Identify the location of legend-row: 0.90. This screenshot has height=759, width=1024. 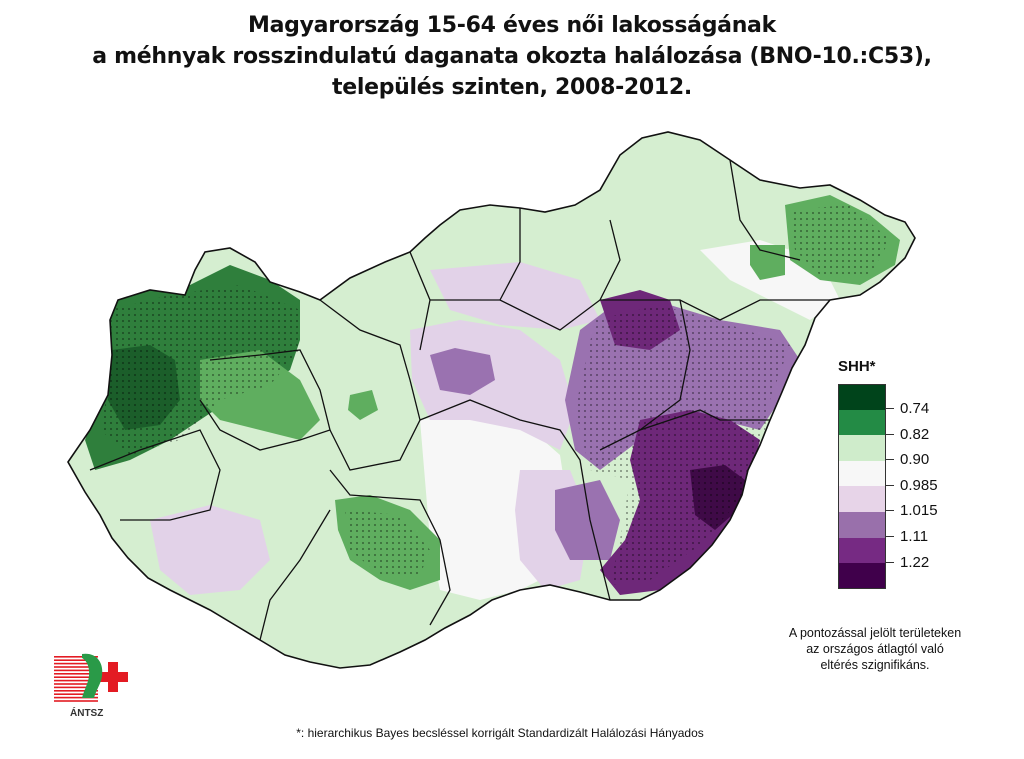
(913, 451).